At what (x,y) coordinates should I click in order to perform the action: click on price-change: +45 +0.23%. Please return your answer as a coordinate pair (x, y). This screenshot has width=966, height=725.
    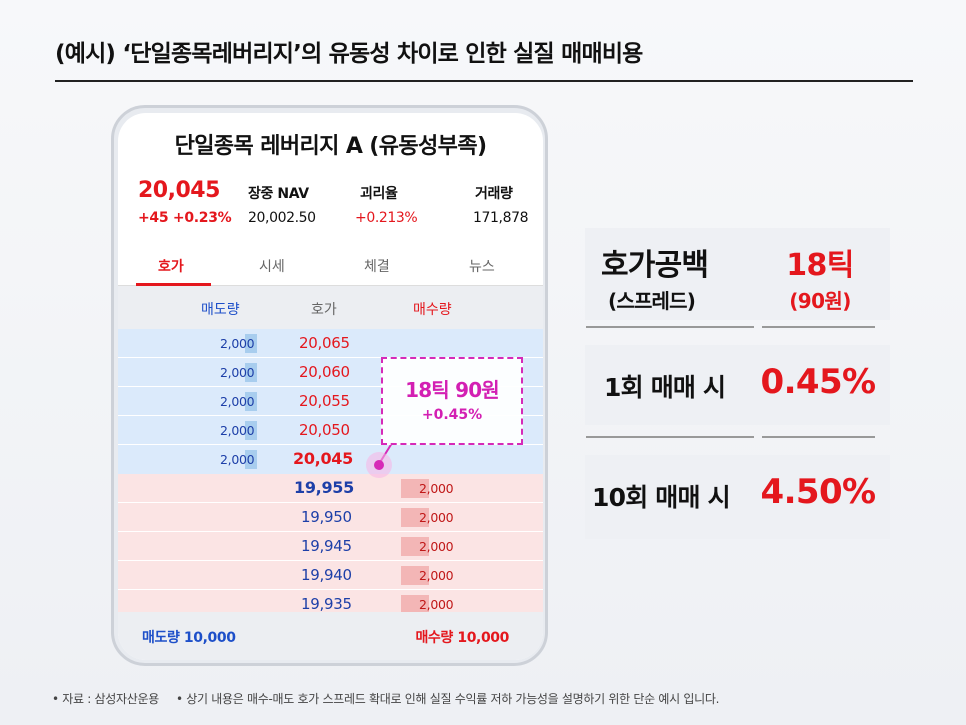
    Looking at the image, I should click on (185, 218).